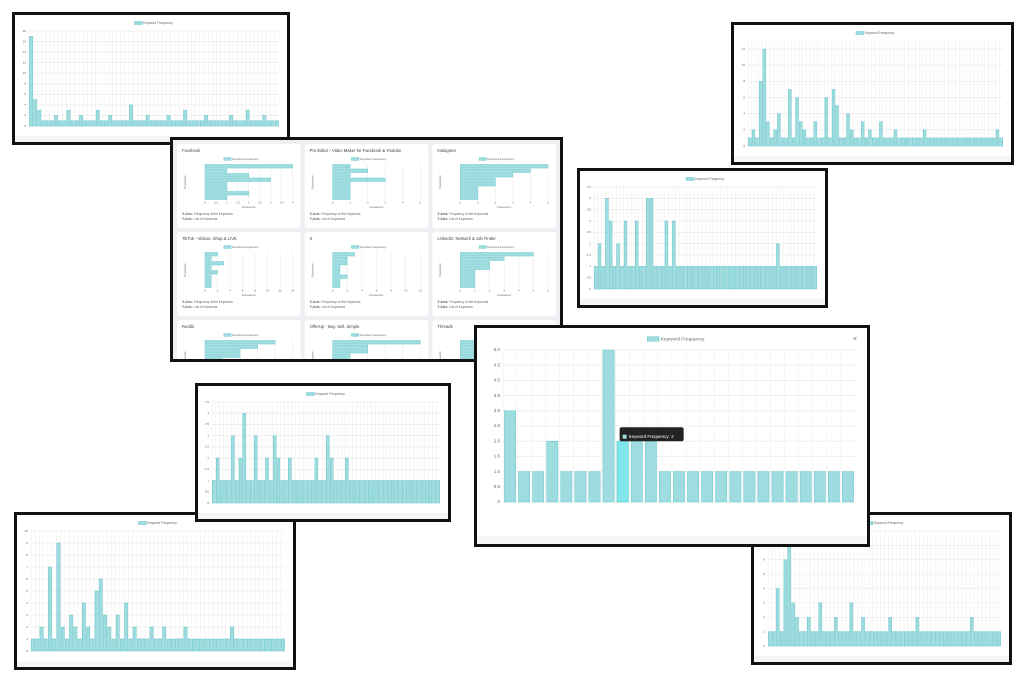 This screenshot has height=683, width=1024. What do you see at coordinates (209, 238) in the screenshot?
I see `card-title: TikTok - Videos, Shop & LIVE` at bounding box center [209, 238].